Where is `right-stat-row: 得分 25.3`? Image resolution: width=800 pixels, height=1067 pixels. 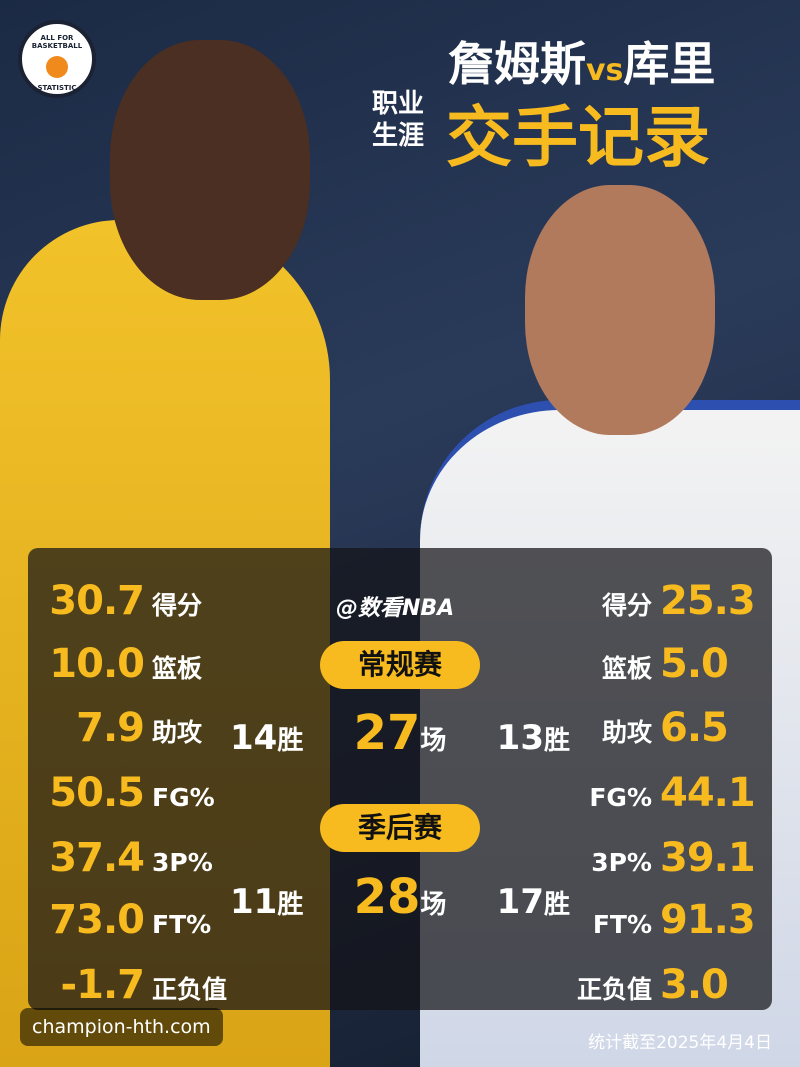
right-stat-row: 得分 25.3 is located at coordinates (650, 601).